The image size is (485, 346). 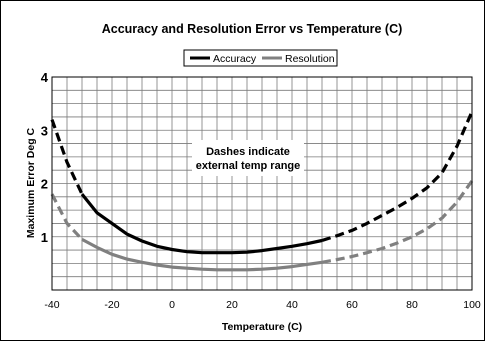 I want to click on series-line-resolution-solid, so click(x=202, y=254).